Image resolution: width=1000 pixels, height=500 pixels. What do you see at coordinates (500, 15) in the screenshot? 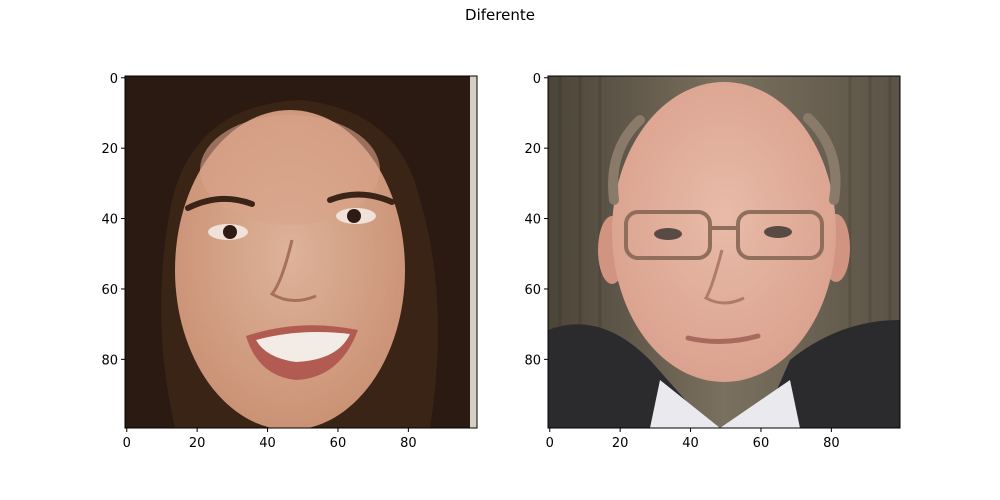
I see `figure-title: Diferente` at bounding box center [500, 15].